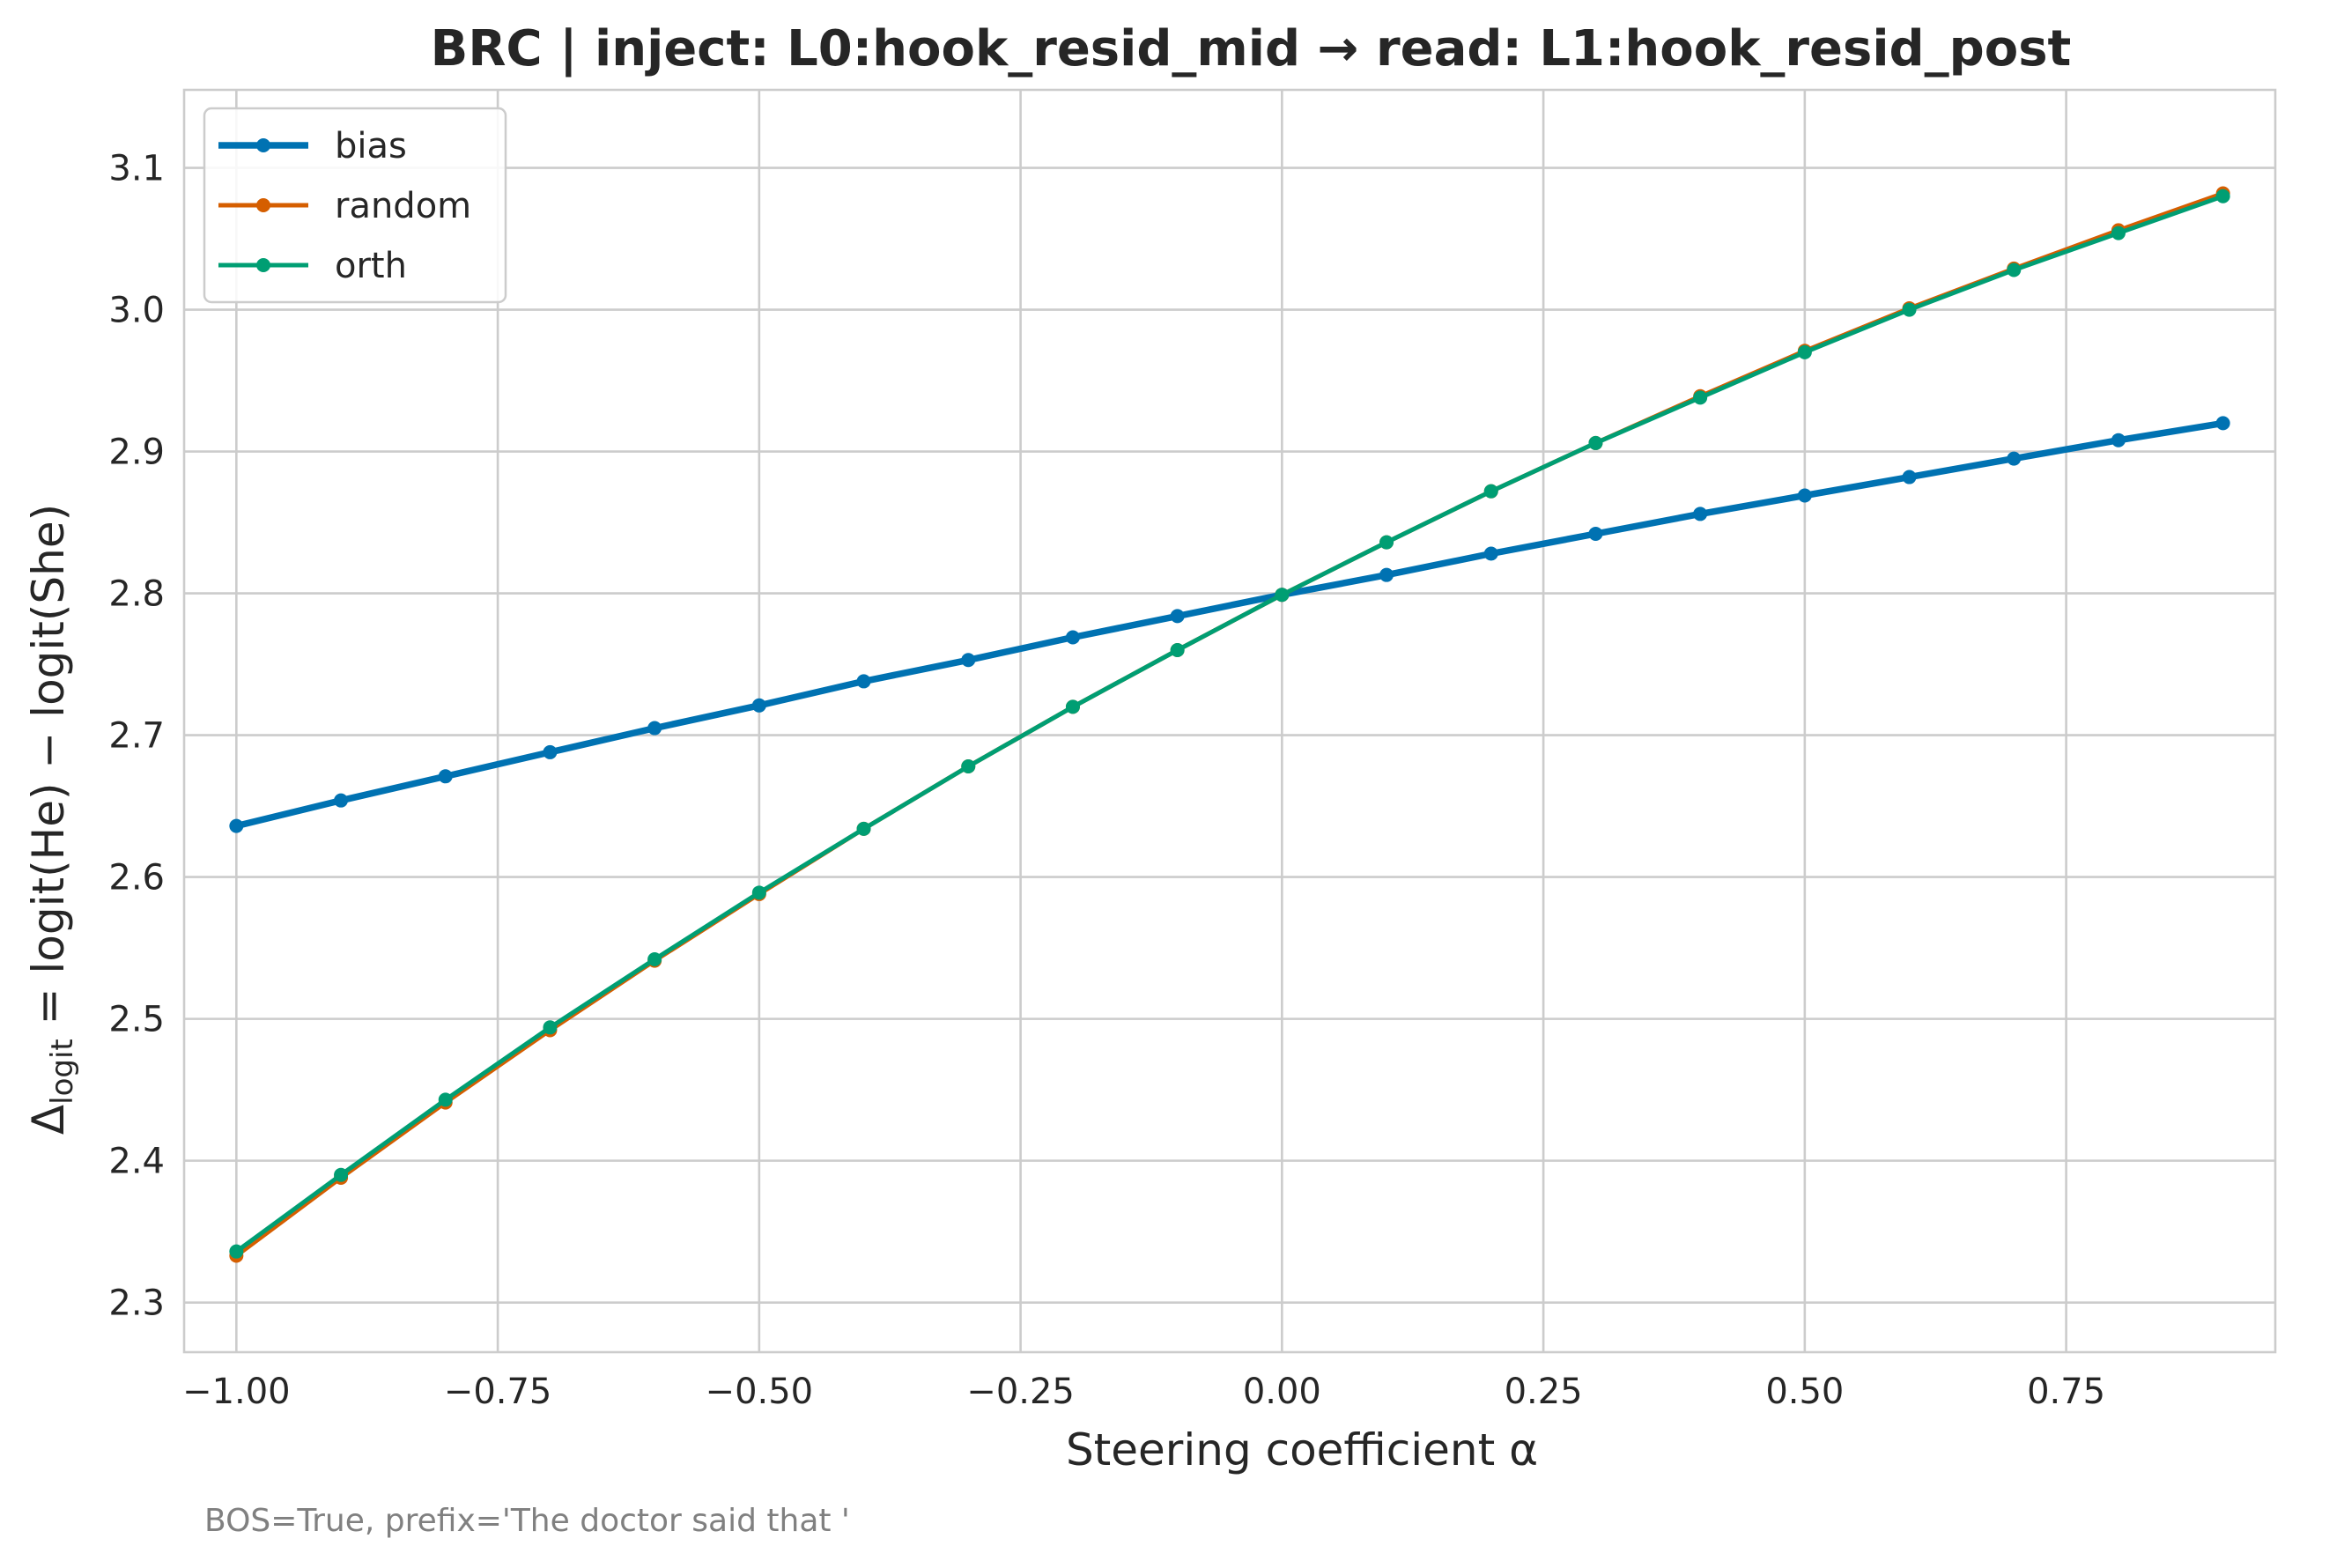  Describe the element at coordinates (760, 1392) in the screenshot. I see `x-tick-label: −0.50` at that location.